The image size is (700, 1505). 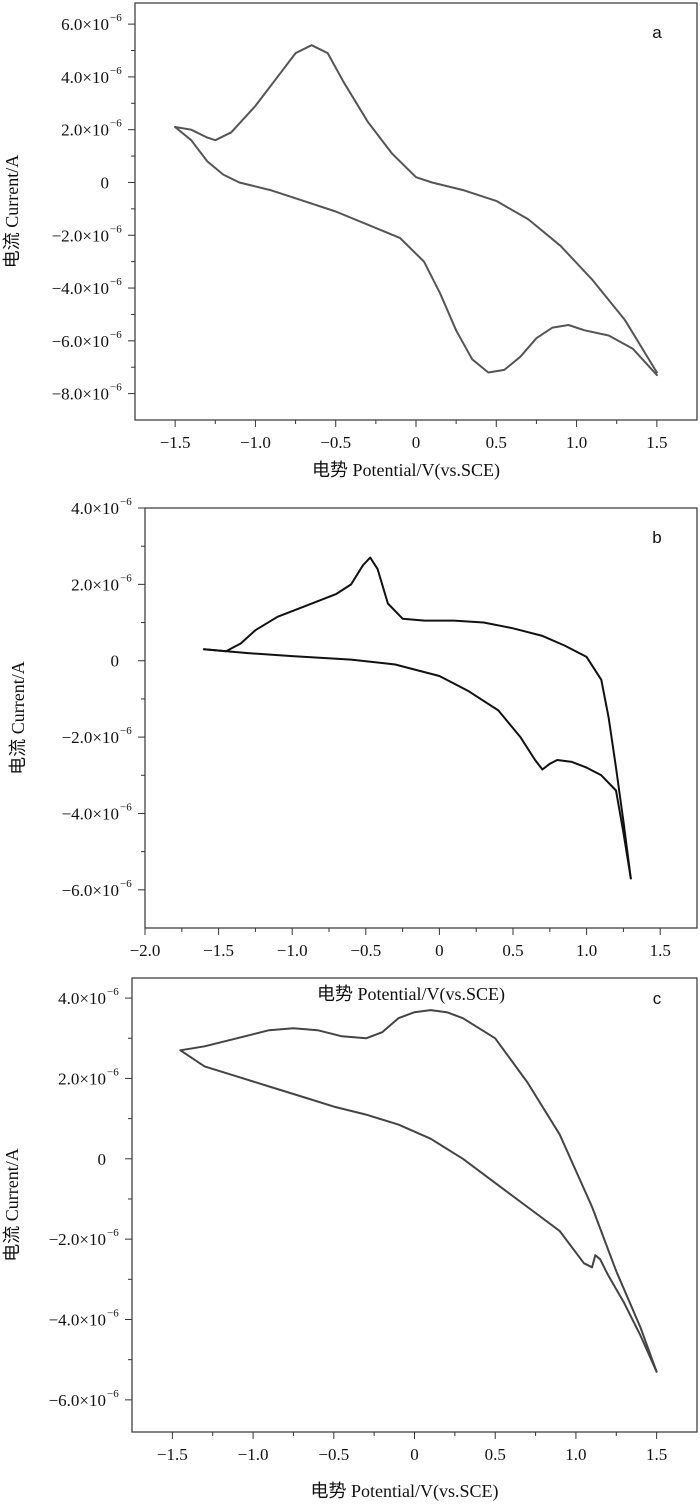 I want to click on y-tick-label: 6.0×10, so click(x=85, y=24).